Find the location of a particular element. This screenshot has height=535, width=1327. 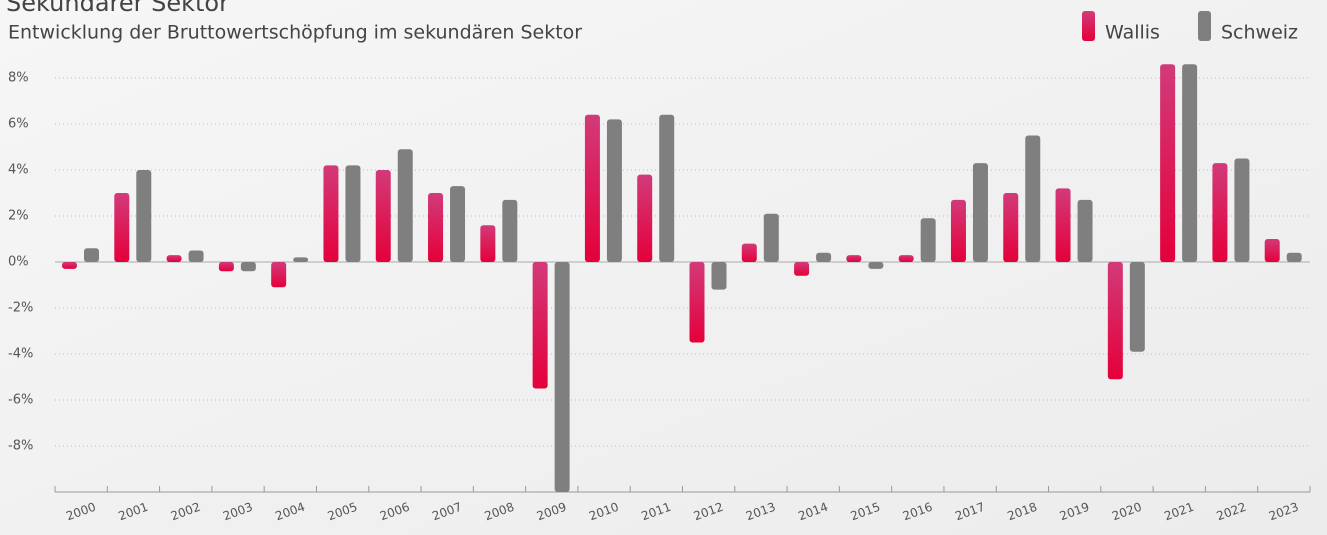

y-tick-label: -8% is located at coordinates (20, 446).